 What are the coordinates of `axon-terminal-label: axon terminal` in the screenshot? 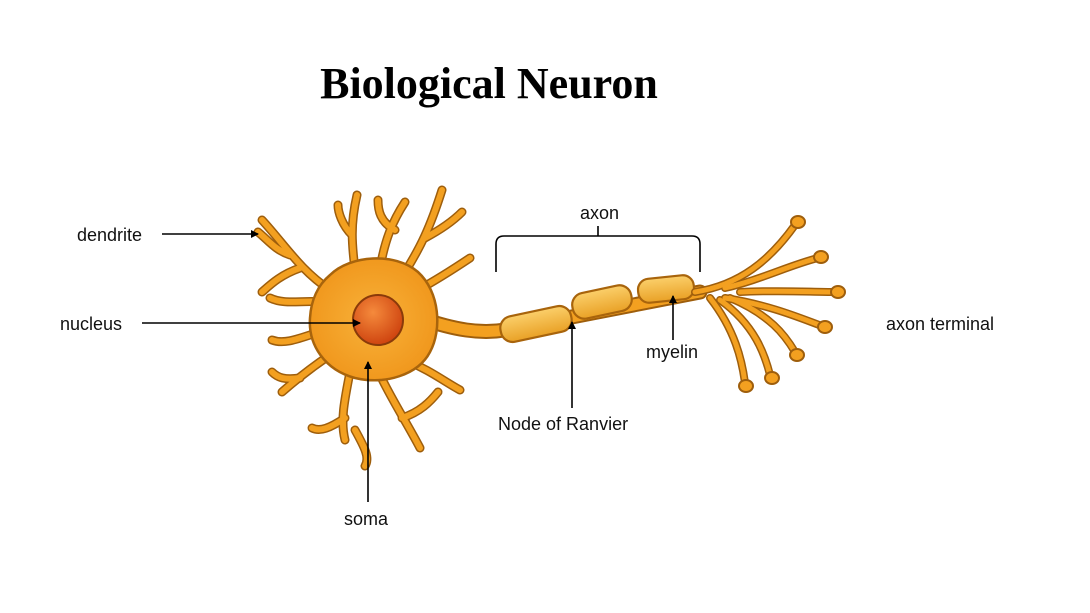 It's located at (940, 324).